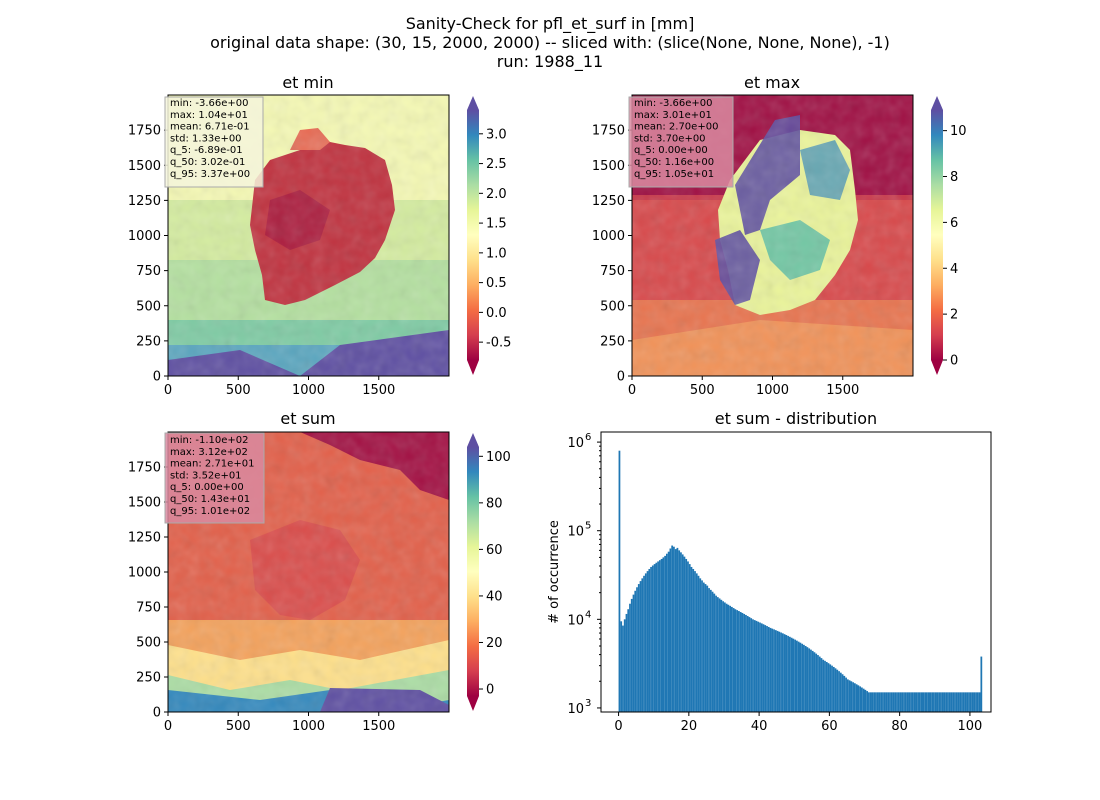 Image resolution: width=1100 pixels, height=800 pixels. What do you see at coordinates (496, 313) in the screenshot?
I see `et-min-colorbar-tick-label: 0.0` at bounding box center [496, 313].